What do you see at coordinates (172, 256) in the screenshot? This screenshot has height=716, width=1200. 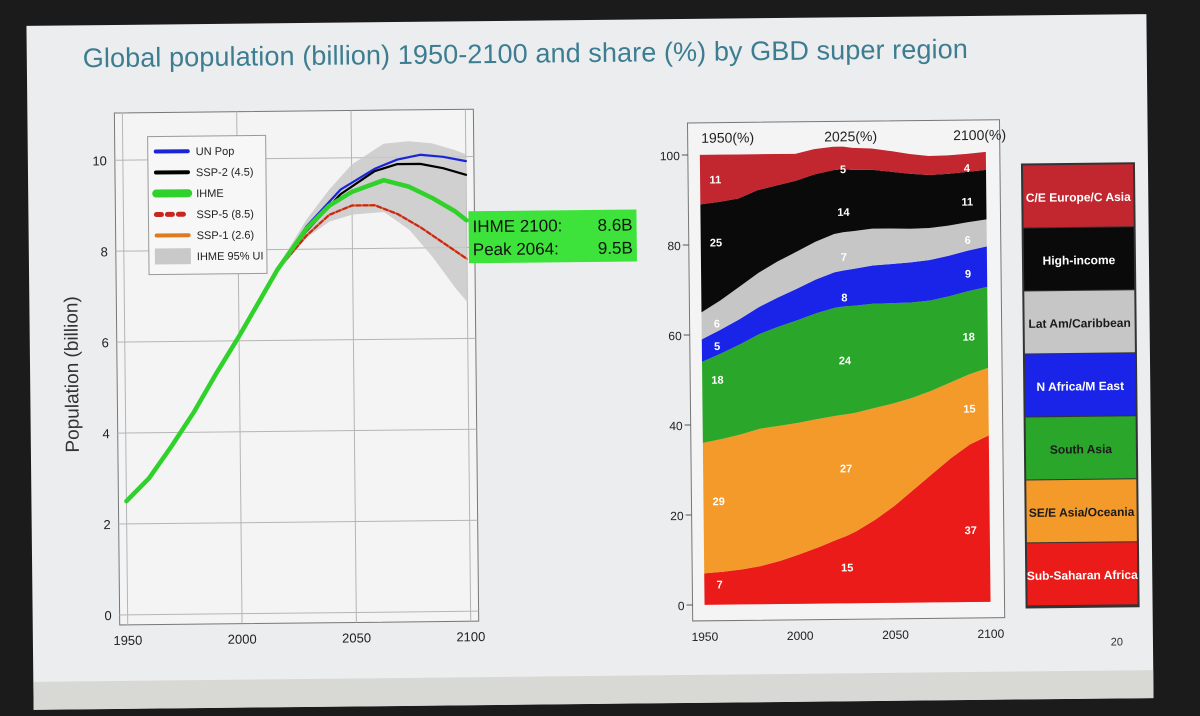 I see `legend-swatch-ihme_ui` at bounding box center [172, 256].